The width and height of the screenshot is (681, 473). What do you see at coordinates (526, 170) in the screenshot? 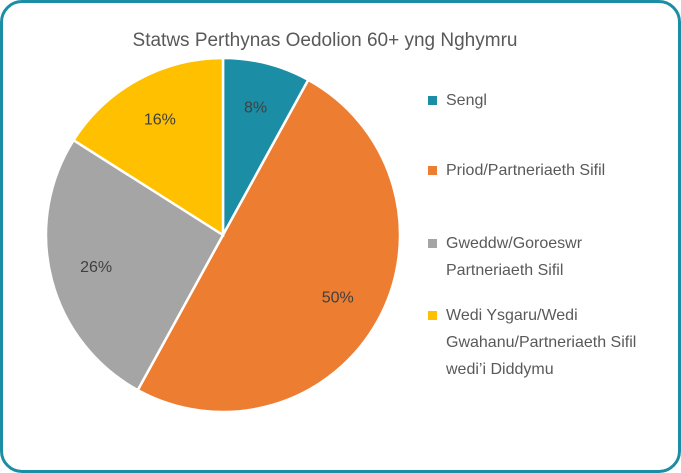
I see `legend-label: Priod/Partneriaeth Sifil` at bounding box center [526, 170].